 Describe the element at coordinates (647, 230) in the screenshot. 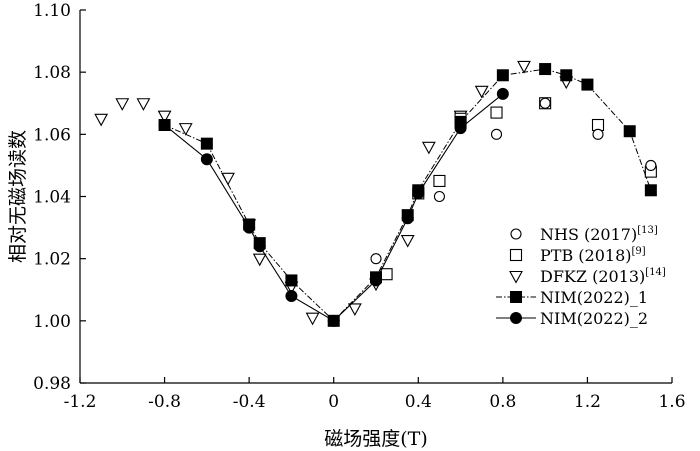

I see `legend-reference: [13]` at that location.